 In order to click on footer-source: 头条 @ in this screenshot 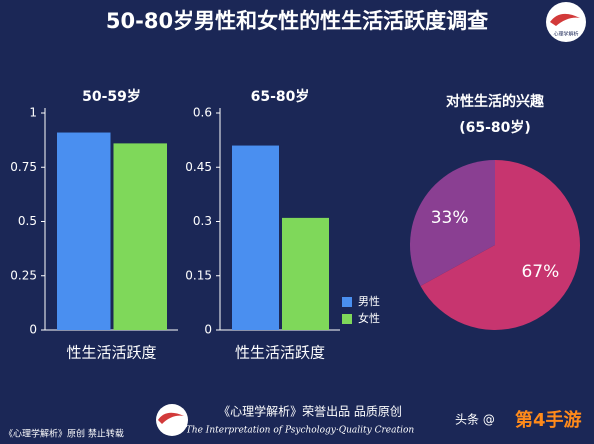, I will do `click(475, 420)`.